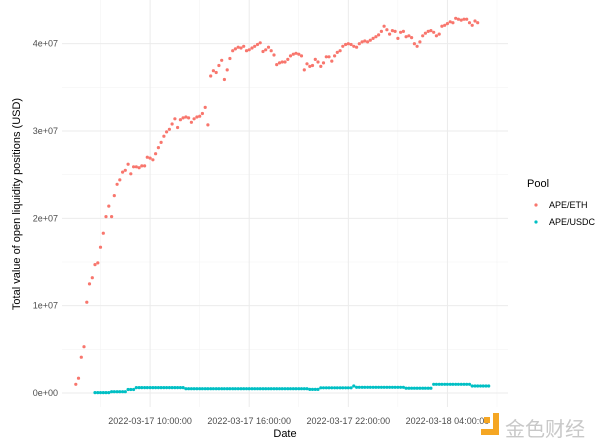  Describe the element at coordinates (349, 421) in the screenshot. I see `x-tick-label: 2022-03-17 22:00:00` at that location.